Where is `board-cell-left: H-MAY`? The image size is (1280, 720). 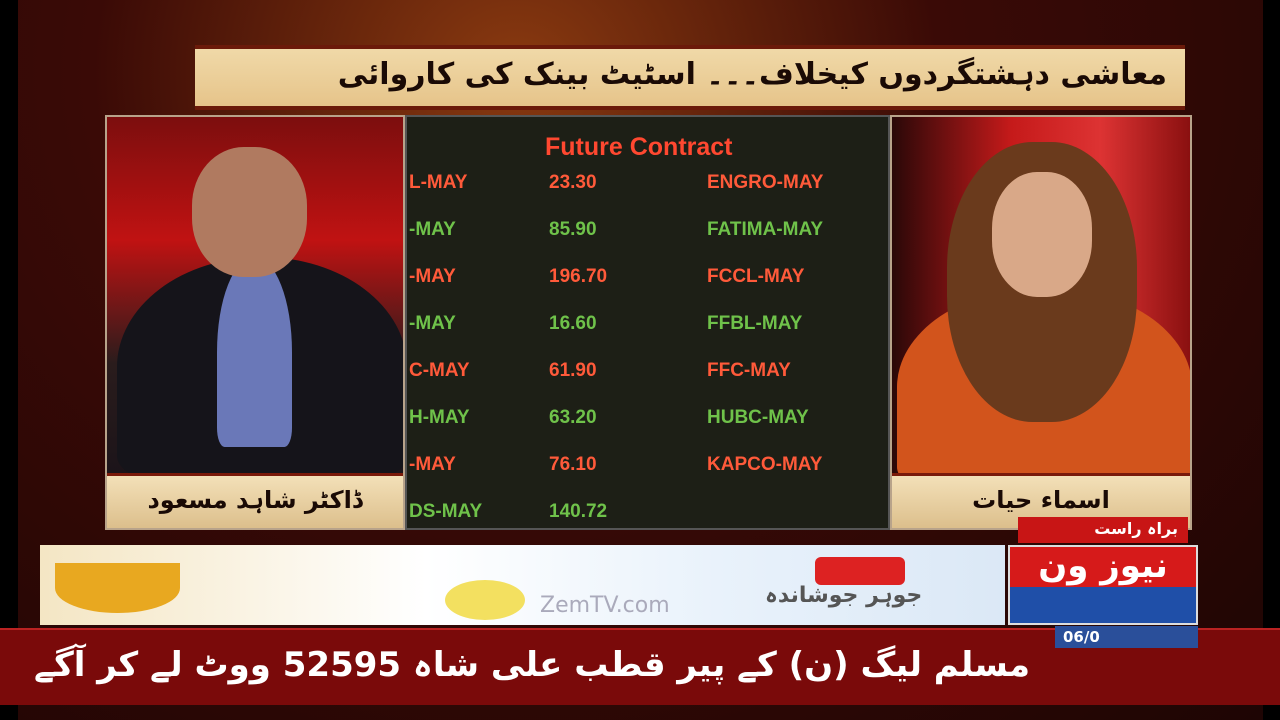
board-cell-left: H-MAY is located at coordinates (439, 417).